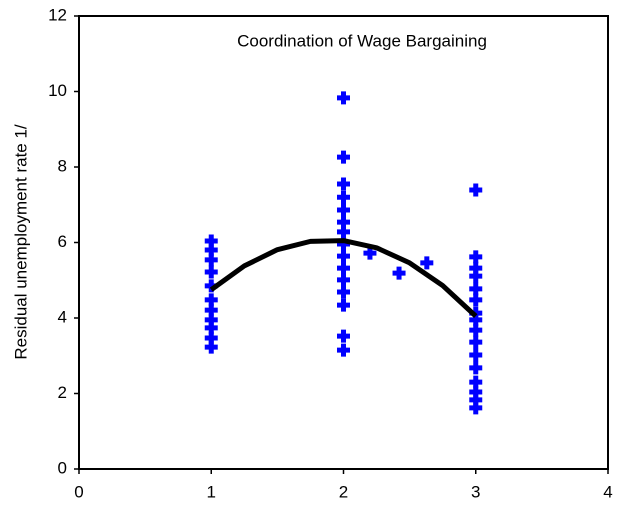 This screenshot has width=636, height=517. I want to click on x-tick-label: 0, so click(78, 491).